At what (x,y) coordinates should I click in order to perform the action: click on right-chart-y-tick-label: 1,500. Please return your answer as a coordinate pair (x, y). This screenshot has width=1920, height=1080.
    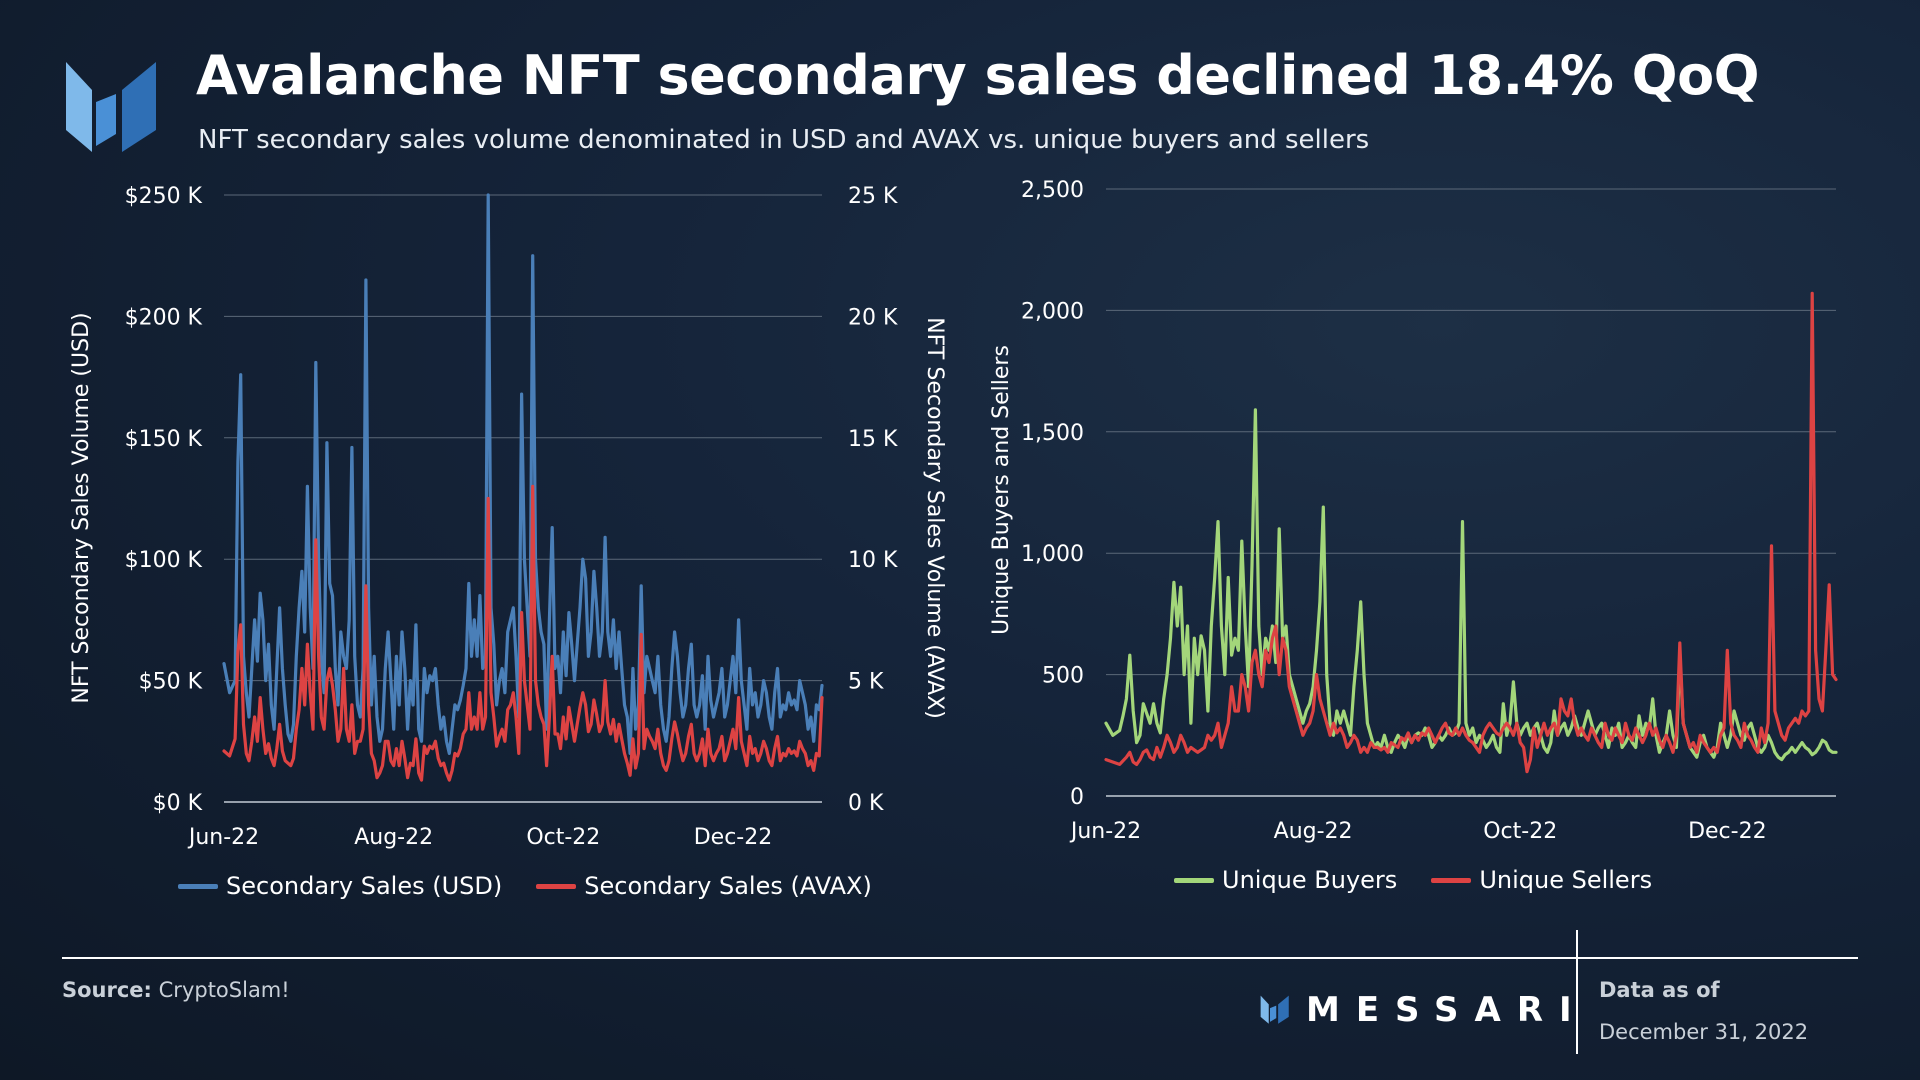
    Looking at the image, I should click on (1052, 433).